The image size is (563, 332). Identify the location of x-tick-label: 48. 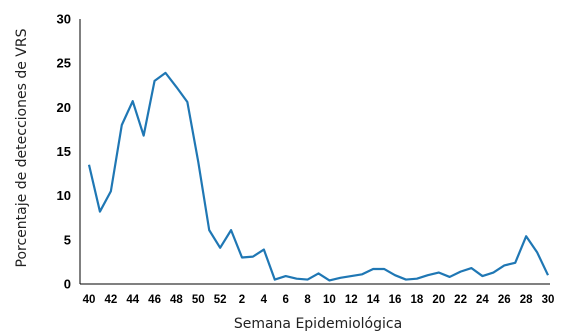
(176, 300).